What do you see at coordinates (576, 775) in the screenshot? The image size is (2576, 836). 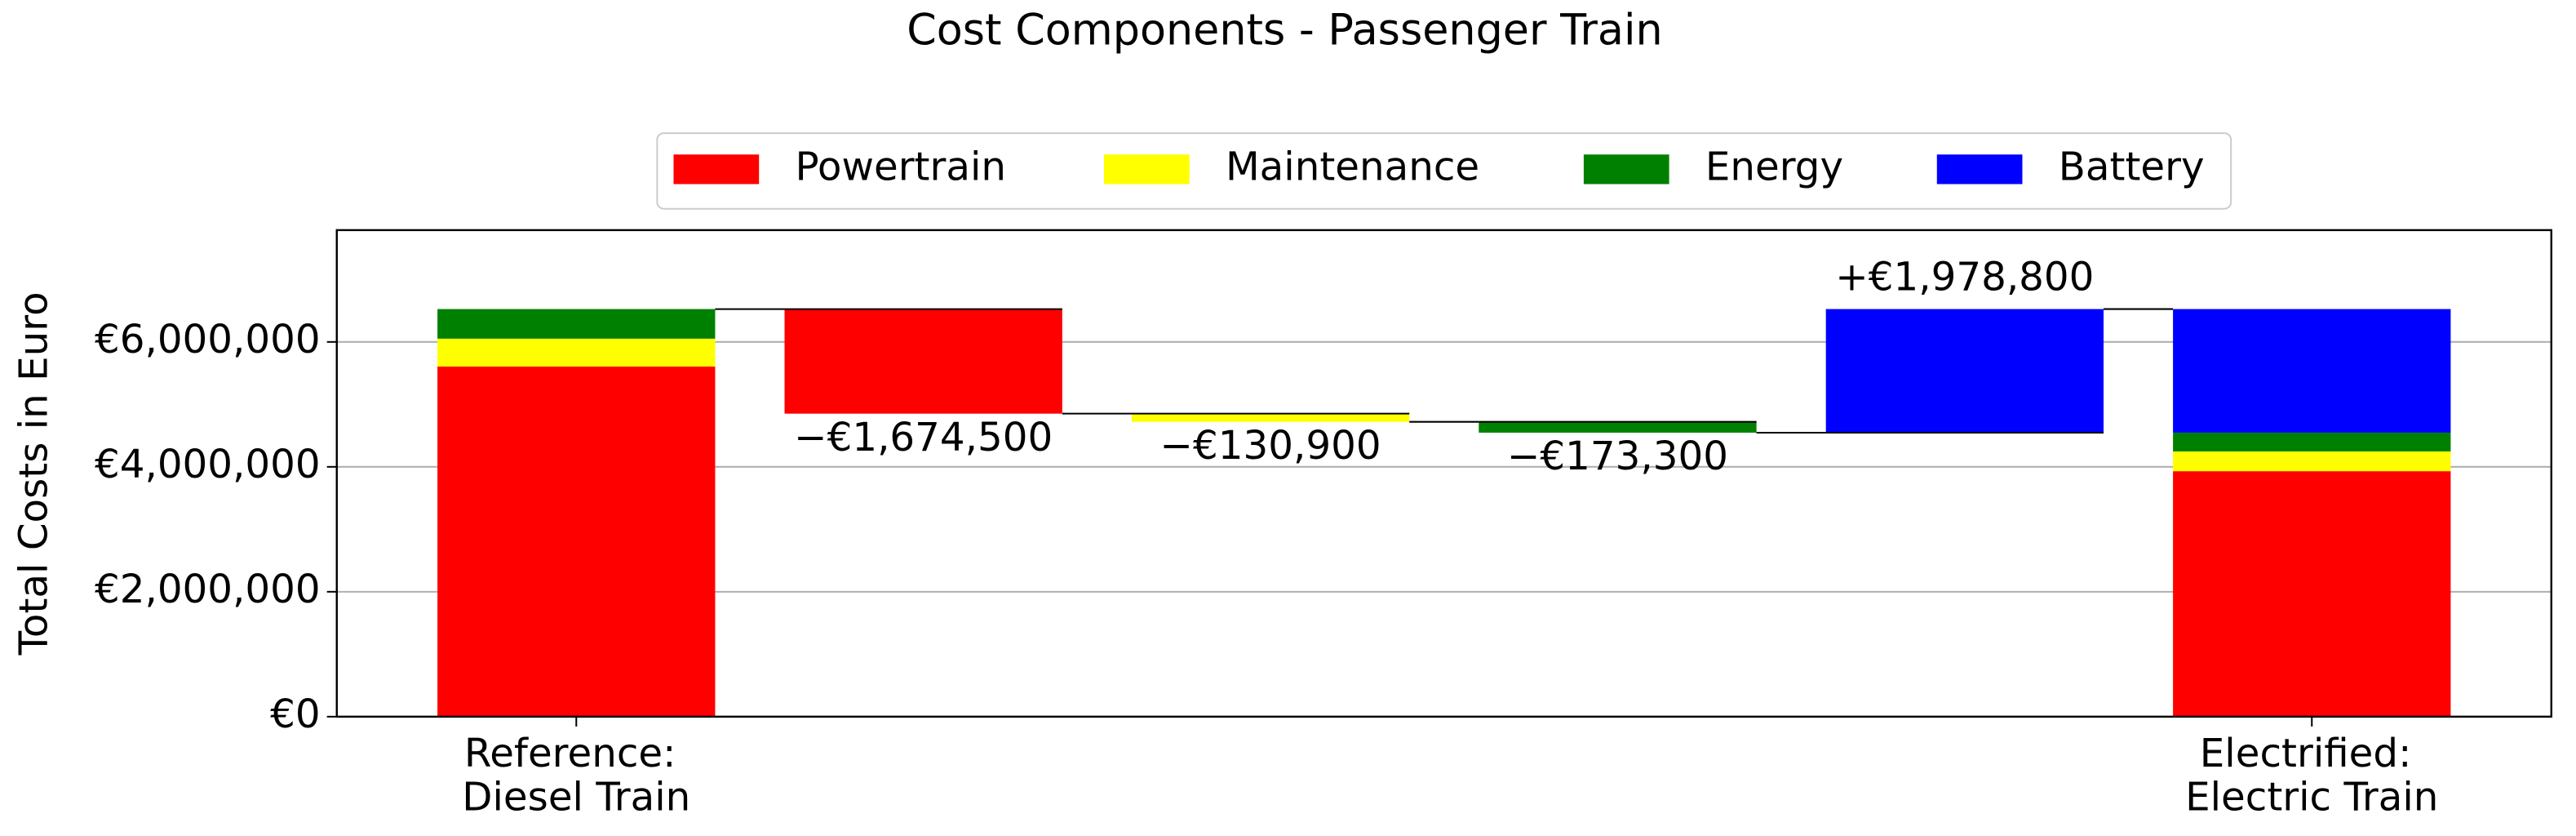 I see `x-tick-label: Reference: Diesel Train` at bounding box center [576, 775].